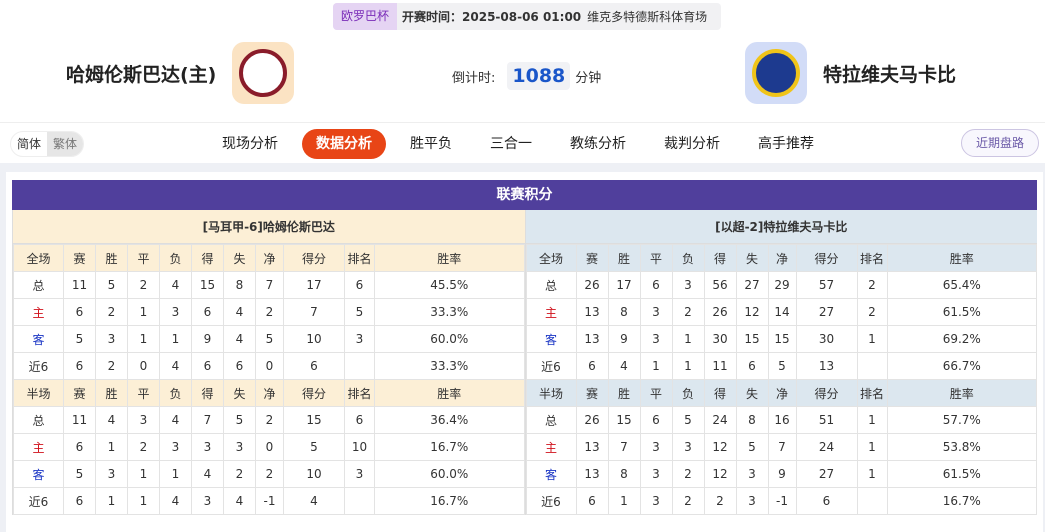  Describe the element at coordinates (720, 447) in the screenshot. I see `table-cell: 12` at that location.